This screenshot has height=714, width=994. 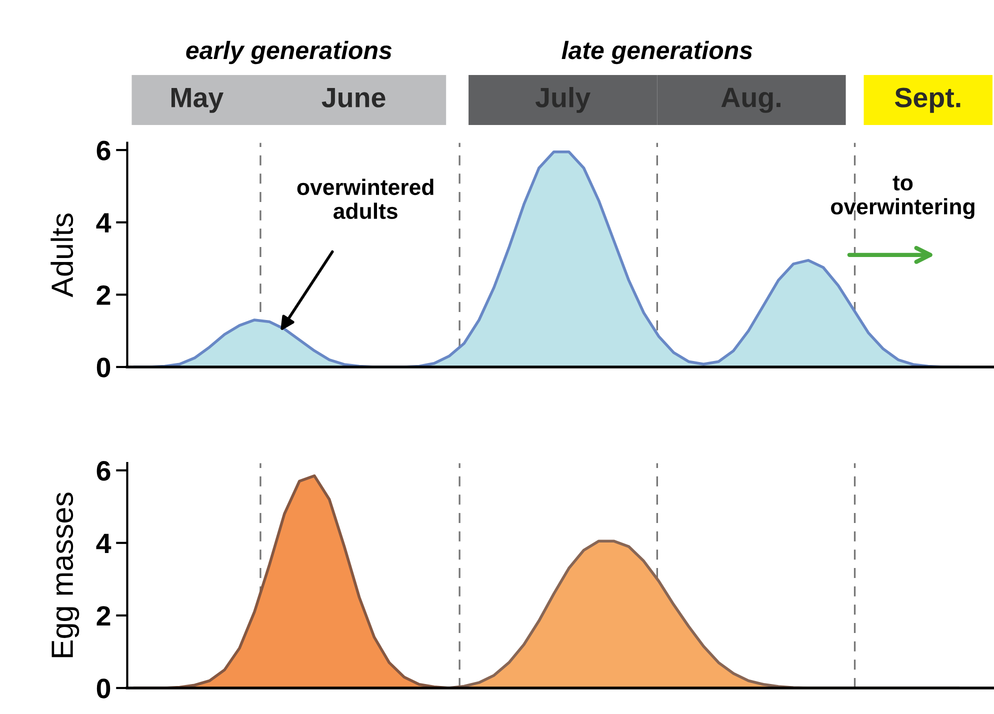 What do you see at coordinates (927, 100) in the screenshot?
I see `text: Sept.` at bounding box center [927, 100].